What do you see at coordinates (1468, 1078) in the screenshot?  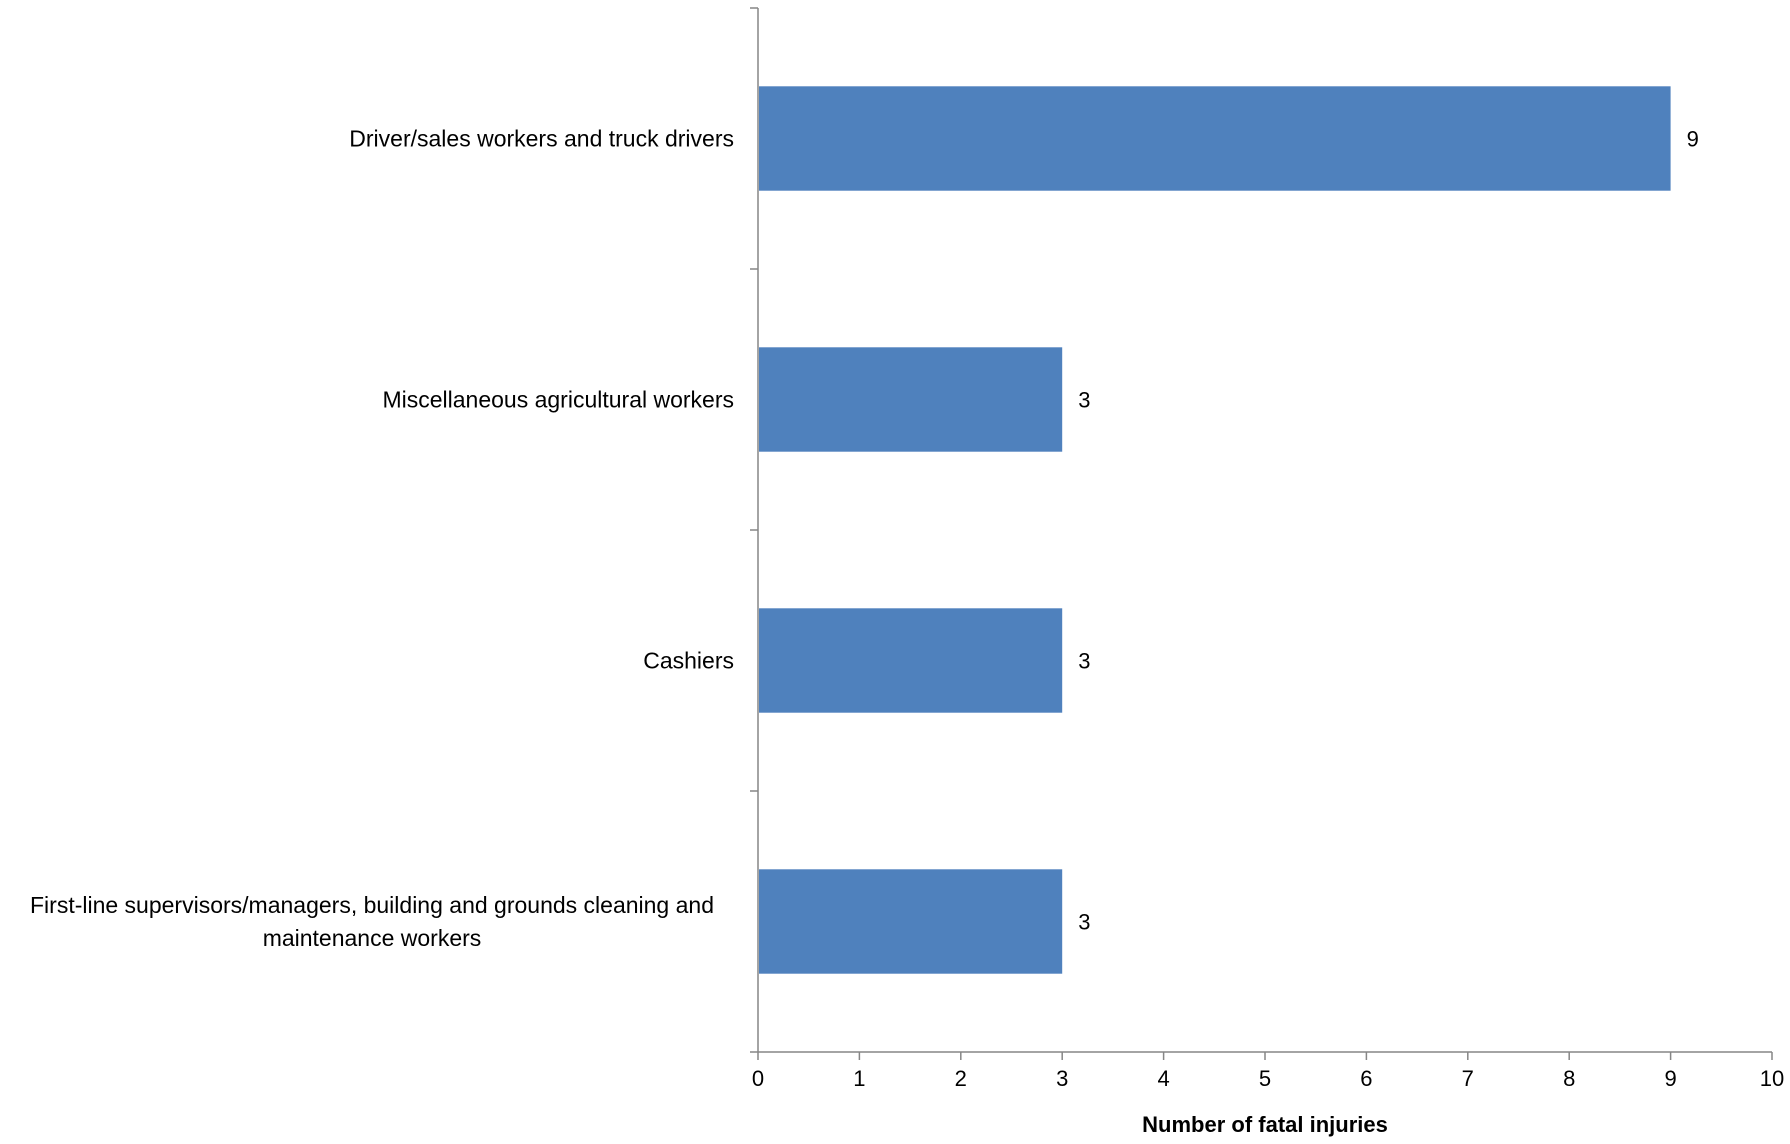 I see `x-tick-label-7: 7` at bounding box center [1468, 1078].